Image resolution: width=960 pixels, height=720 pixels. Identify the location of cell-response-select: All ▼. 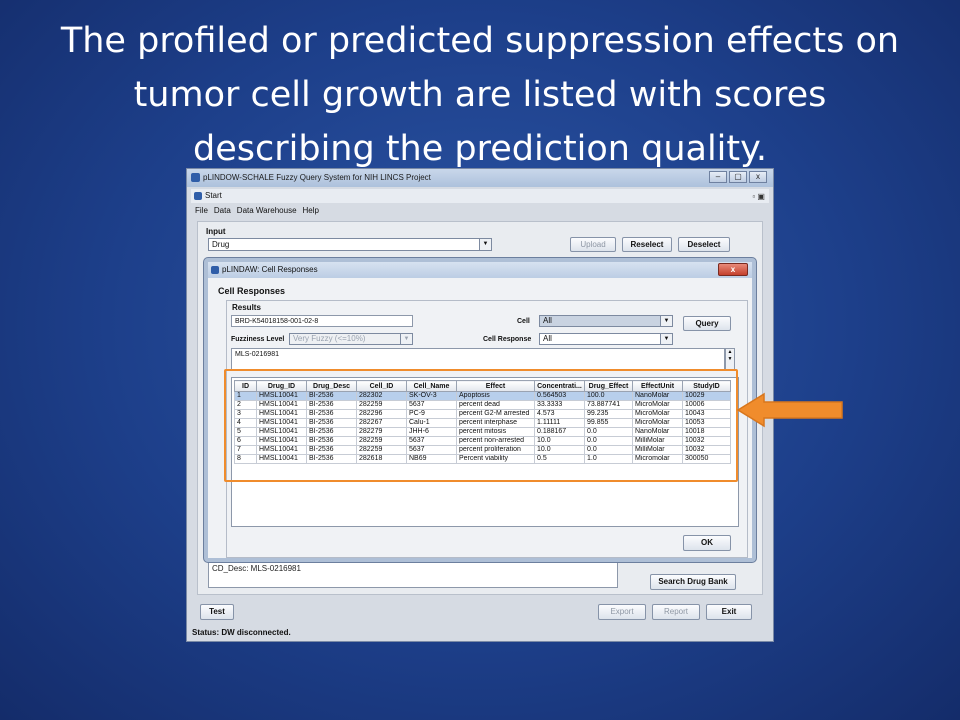
(606, 339).